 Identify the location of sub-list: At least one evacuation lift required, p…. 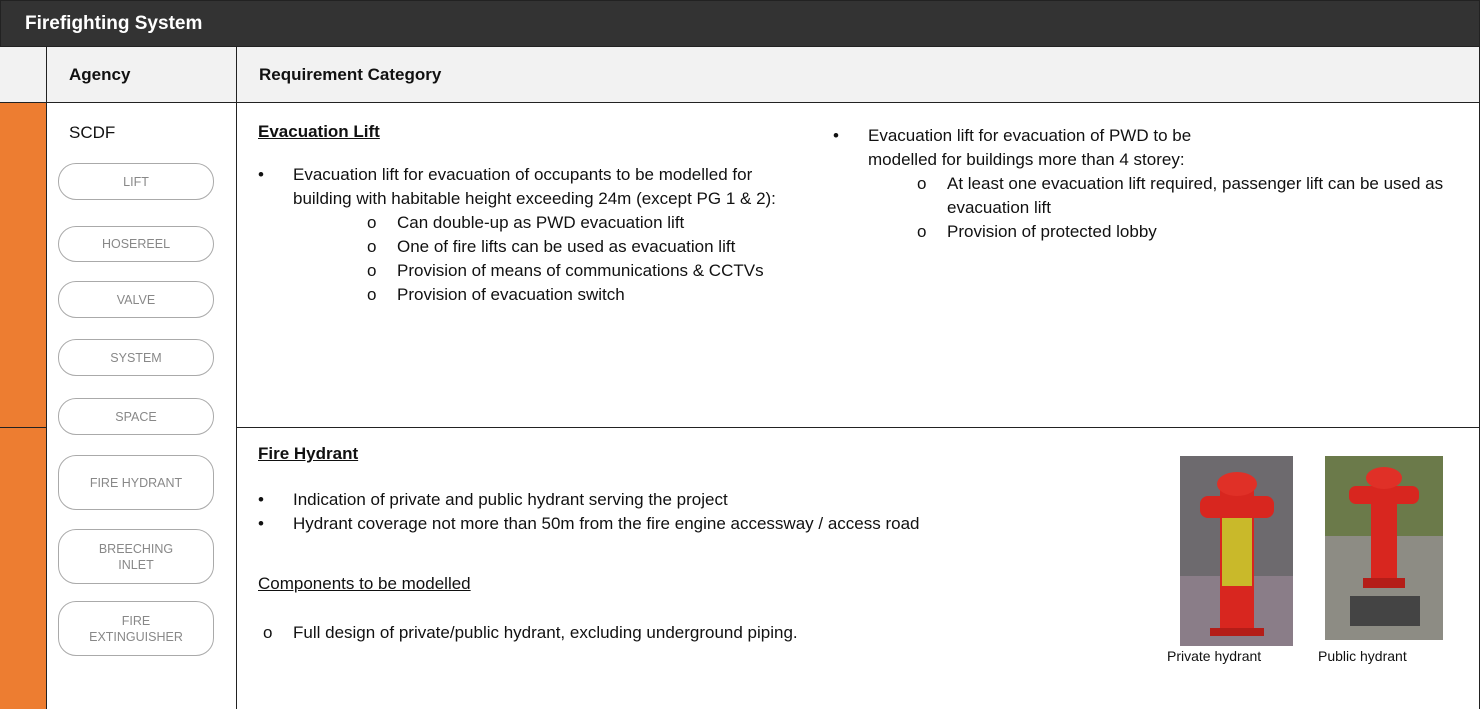
(1182, 208).